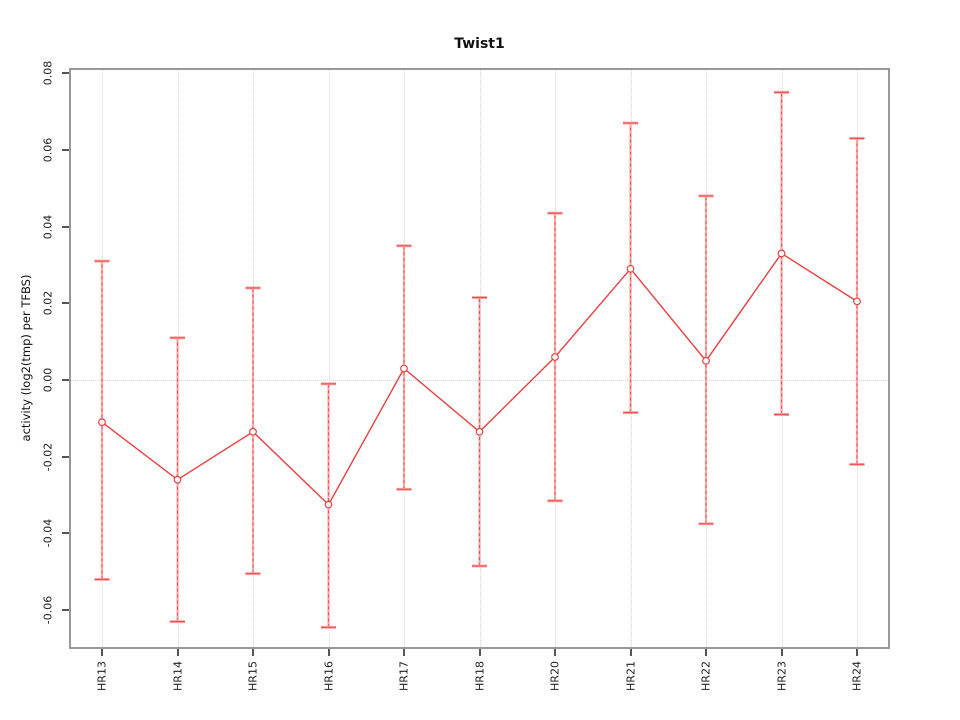 The height and width of the screenshot is (720, 960). I want to click on x-tick-label: HR17, so click(404, 676).